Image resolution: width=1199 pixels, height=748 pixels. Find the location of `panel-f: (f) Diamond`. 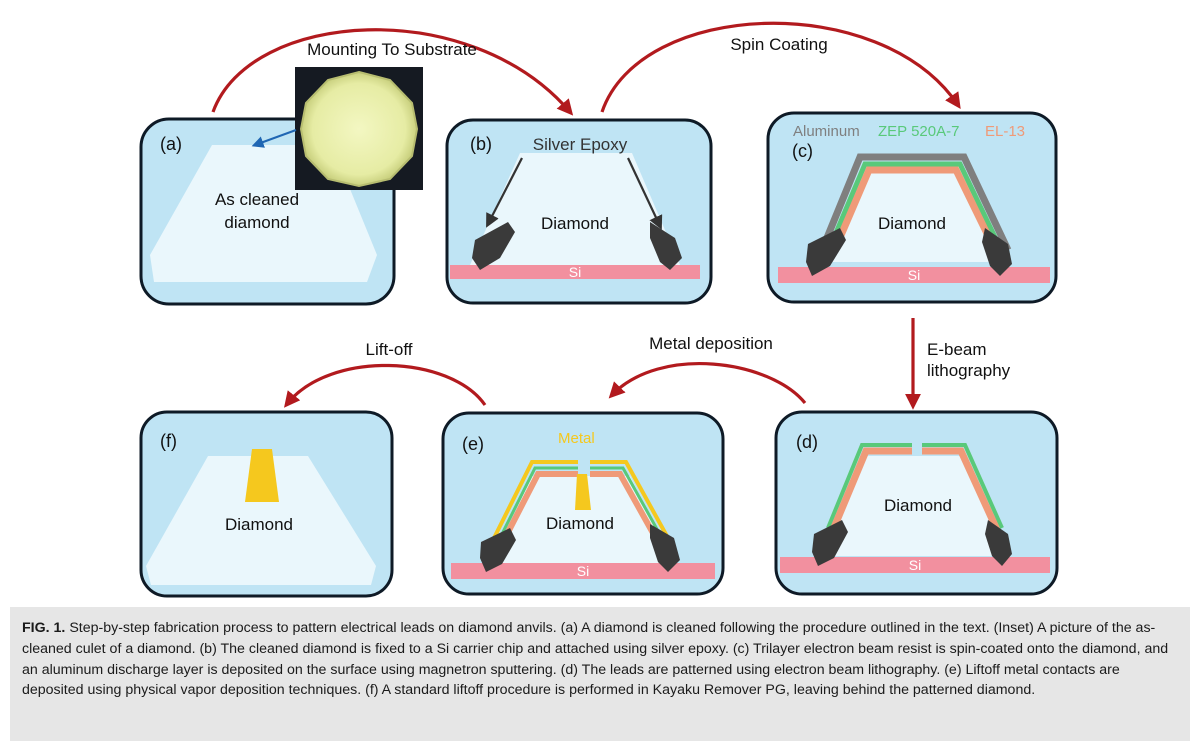

panel-f: (f) Diamond is located at coordinates (266, 504).